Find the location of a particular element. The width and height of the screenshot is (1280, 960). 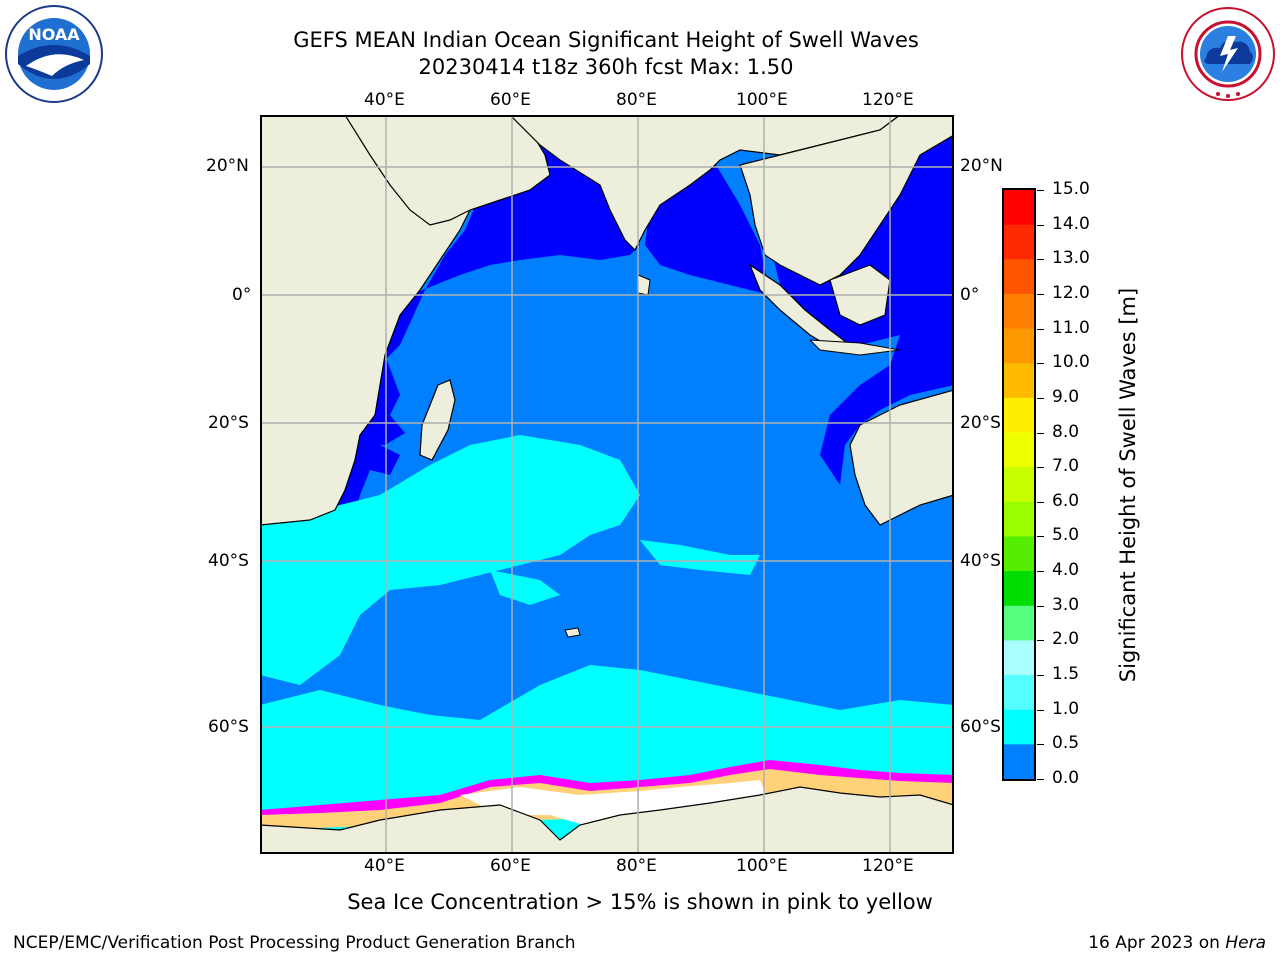

colorbar-tick-label: 11.0 is located at coordinates (1071, 327).